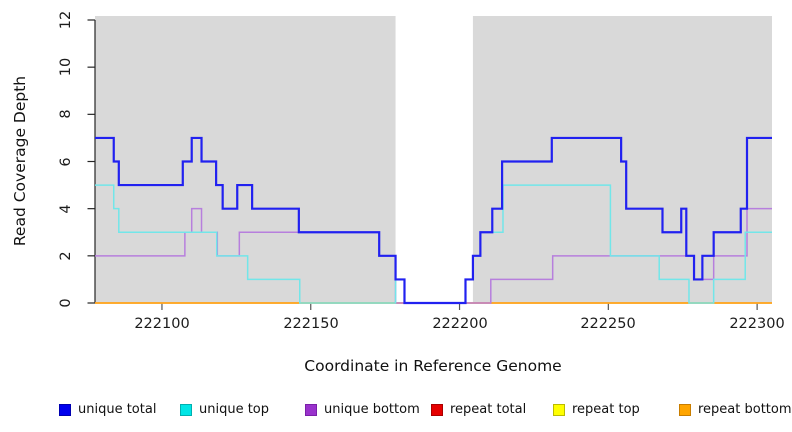  Describe the element at coordinates (757, 324) in the screenshot. I see `x-tick-label-222300: 222300` at that location.